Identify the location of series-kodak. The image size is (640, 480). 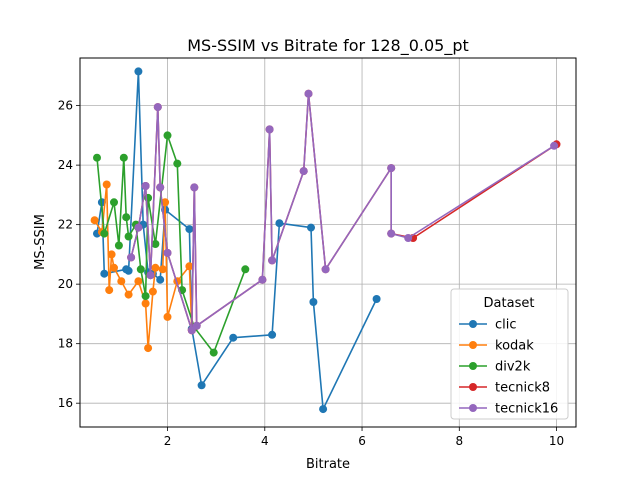
(143, 266).